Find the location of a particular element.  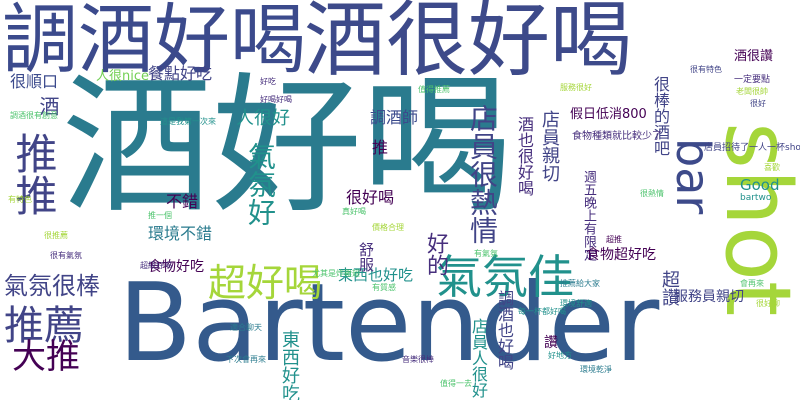

word-61: 老闆很帥 is located at coordinates (752, 91).